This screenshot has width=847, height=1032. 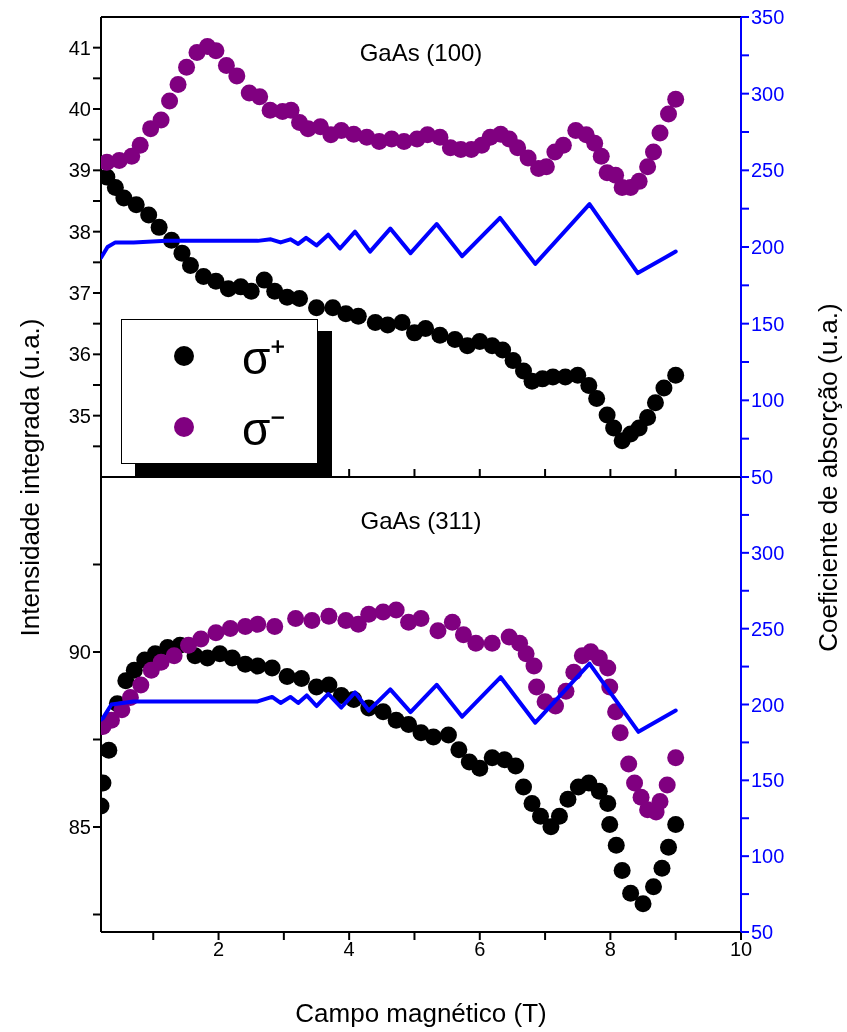 I want to click on x-tick-label: 8, so click(x=610, y=949).